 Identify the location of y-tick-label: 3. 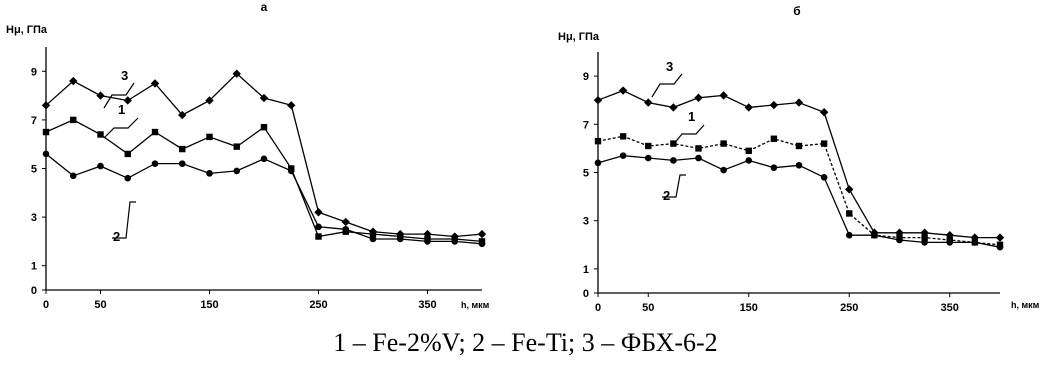
(586, 222).